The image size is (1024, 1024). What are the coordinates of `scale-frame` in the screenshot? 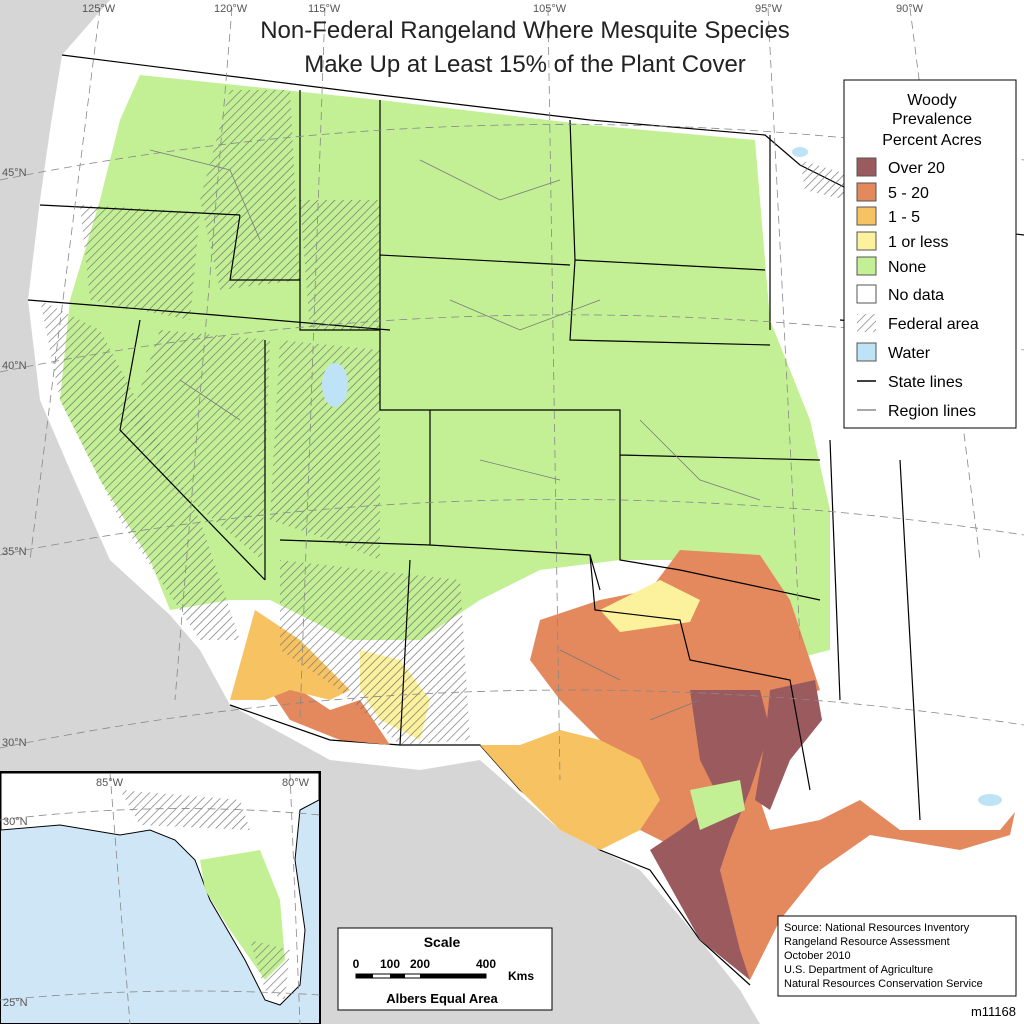 It's located at (445, 969).